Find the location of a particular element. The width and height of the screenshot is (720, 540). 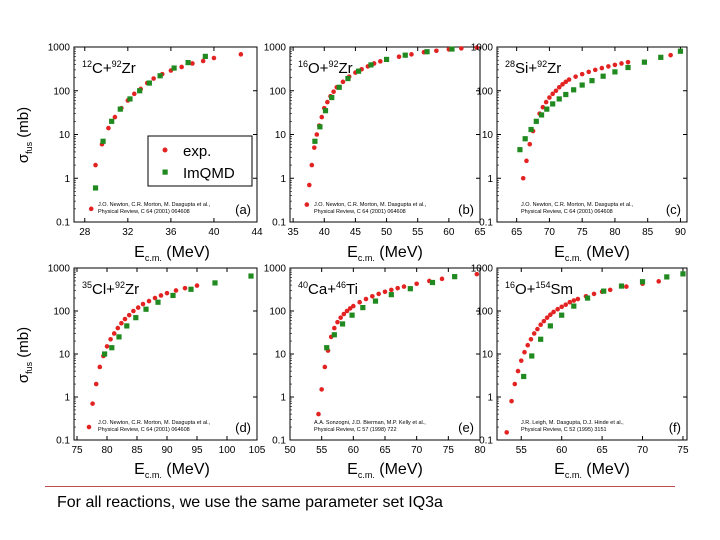

panel-title-part: O+ is located at coordinates (525, 289).